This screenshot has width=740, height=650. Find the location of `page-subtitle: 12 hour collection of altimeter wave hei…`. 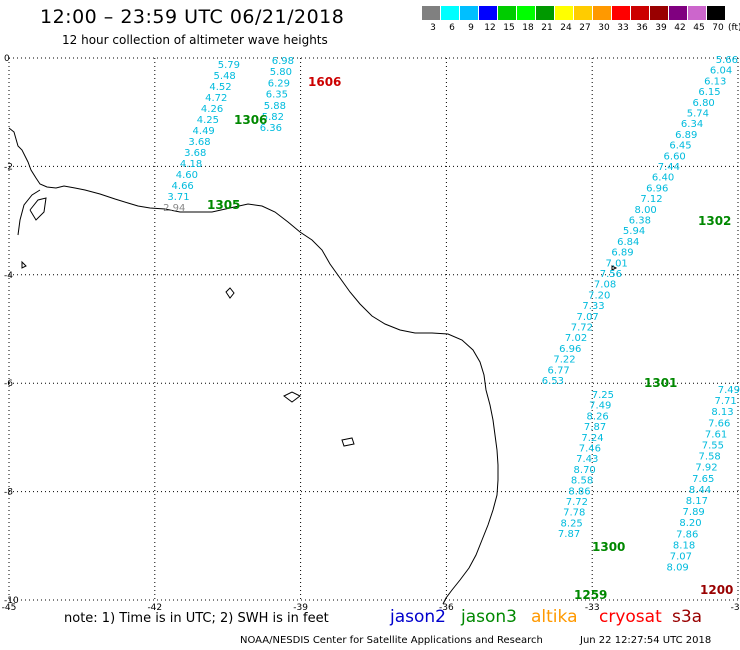

page-subtitle: 12 hour collection of altimeter wave hei… is located at coordinates (195, 40).